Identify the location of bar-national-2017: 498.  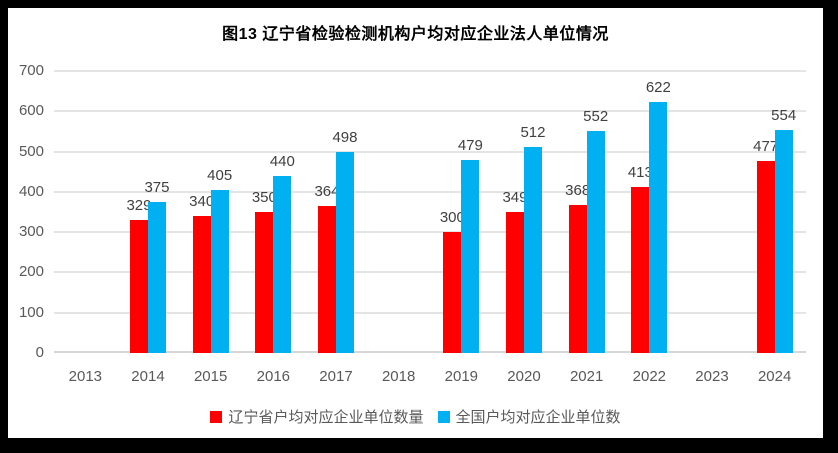
(345, 241).